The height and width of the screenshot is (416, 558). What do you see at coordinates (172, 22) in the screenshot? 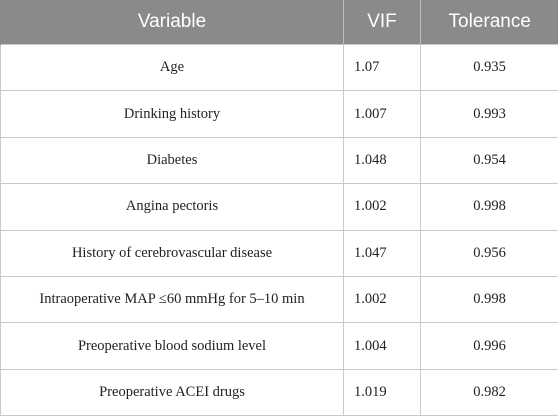
I see `header-variable: Variable` at bounding box center [172, 22].